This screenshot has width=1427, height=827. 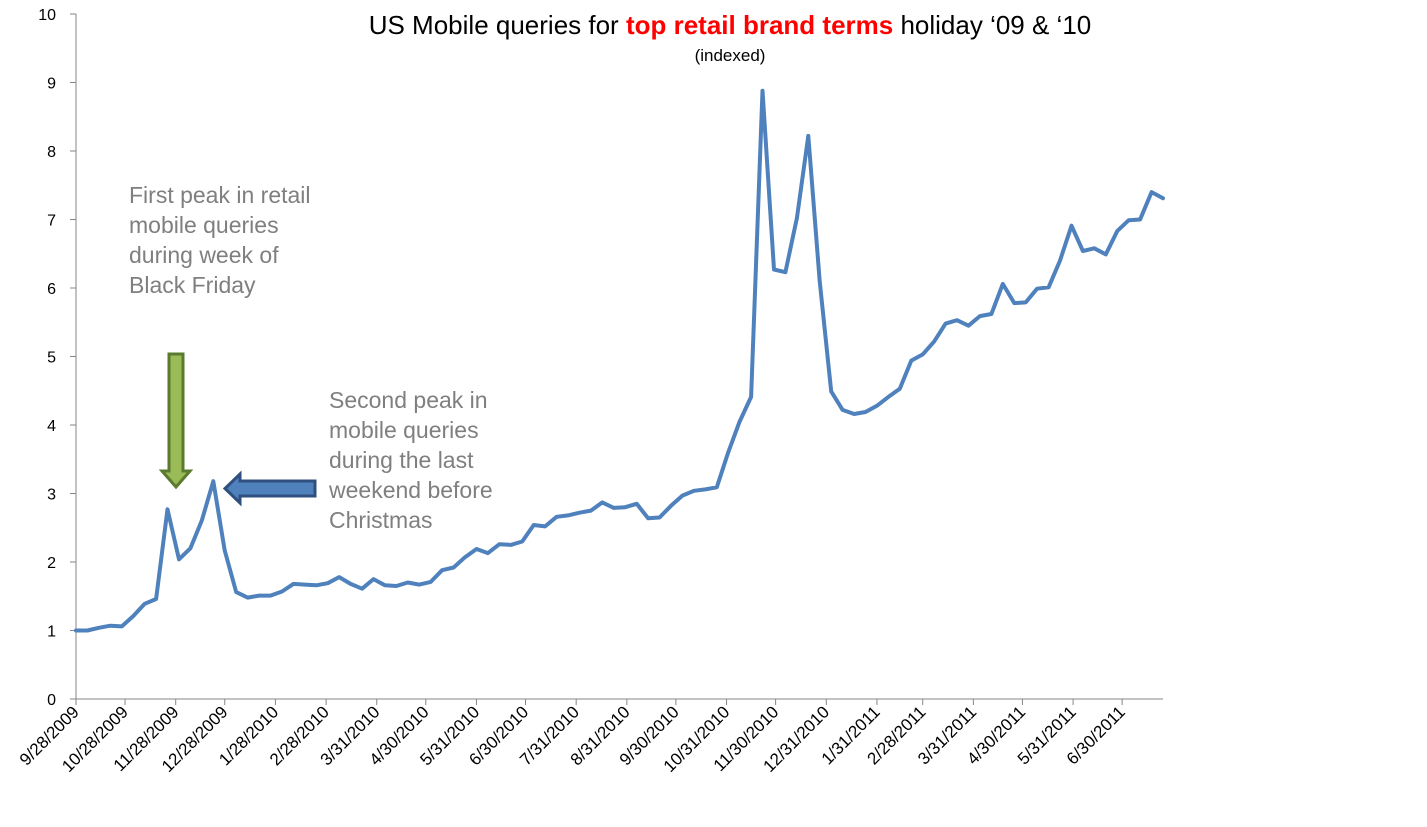 What do you see at coordinates (51, 84) in the screenshot?
I see `y-tick-label: 9` at bounding box center [51, 84].